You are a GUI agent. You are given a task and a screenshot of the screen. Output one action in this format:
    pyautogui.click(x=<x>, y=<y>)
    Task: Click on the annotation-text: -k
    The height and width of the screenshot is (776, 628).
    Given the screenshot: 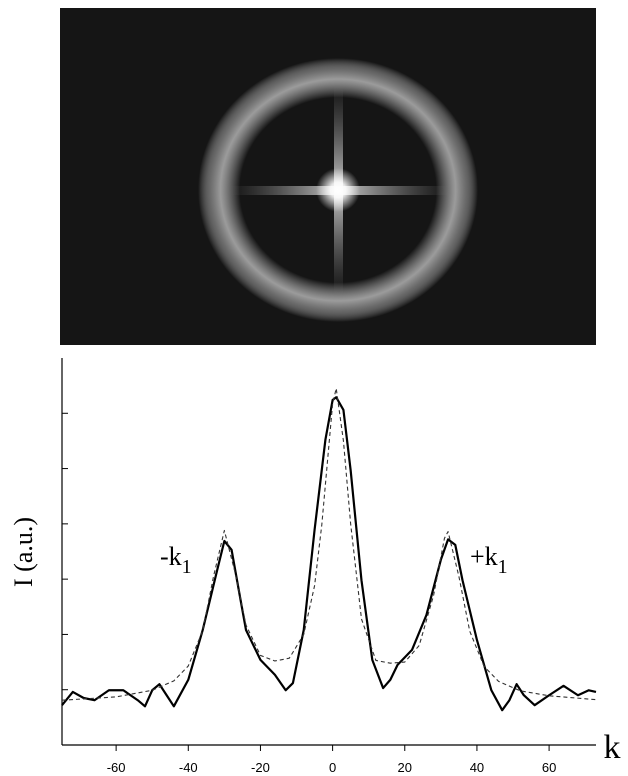 What is the action you would take?
    pyautogui.click(x=171, y=556)
    